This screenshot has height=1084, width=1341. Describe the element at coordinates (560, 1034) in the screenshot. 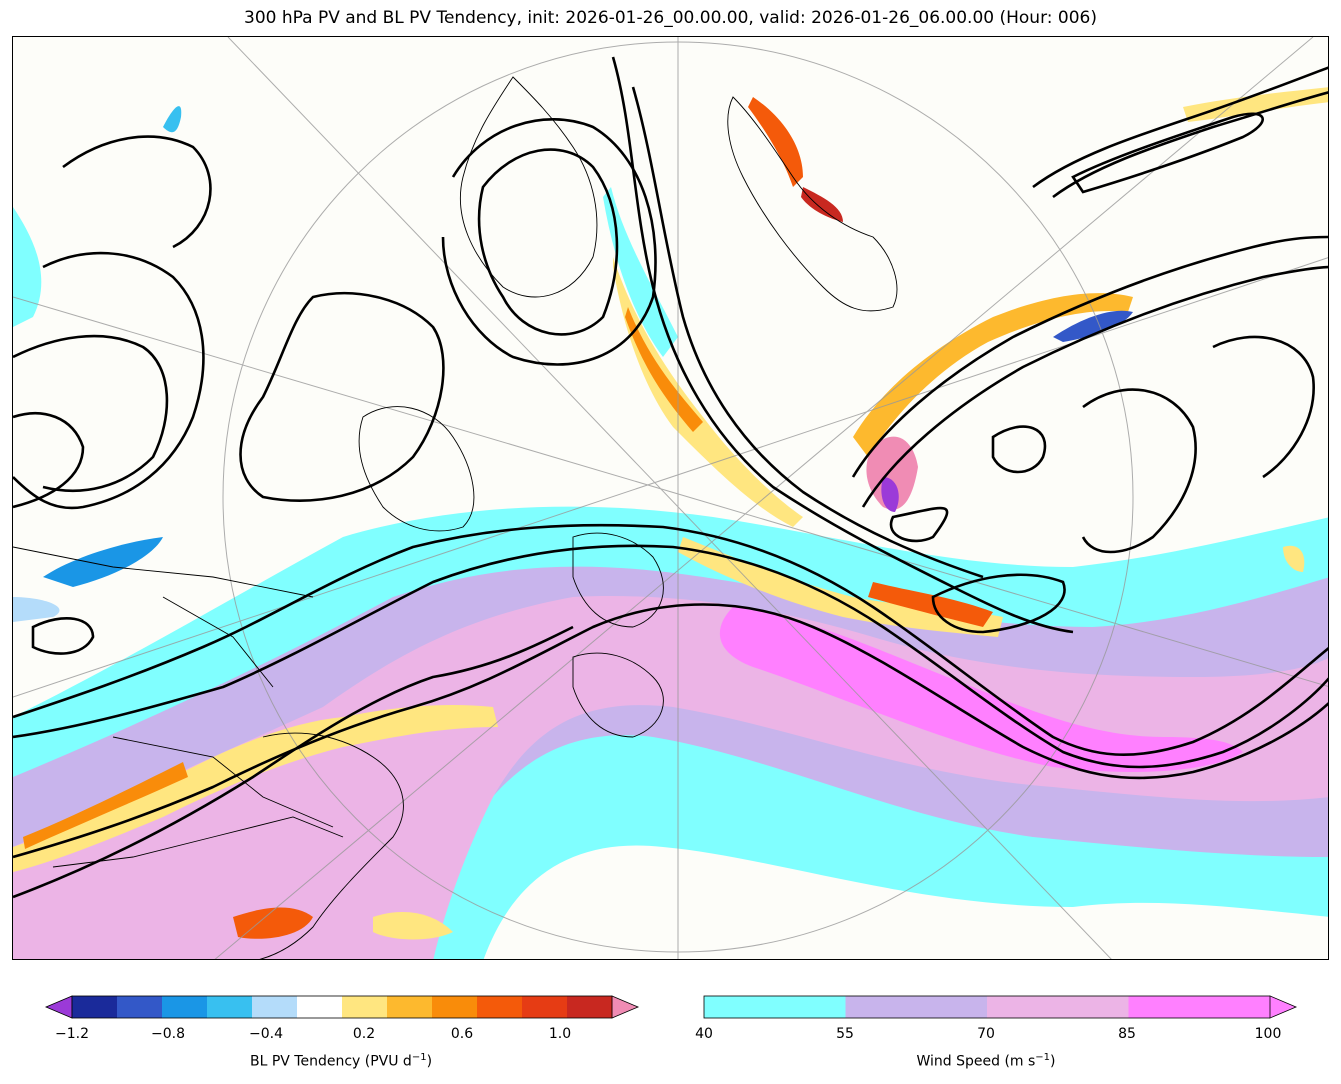

I see `colorbar-tick-label: 1.0` at that location.